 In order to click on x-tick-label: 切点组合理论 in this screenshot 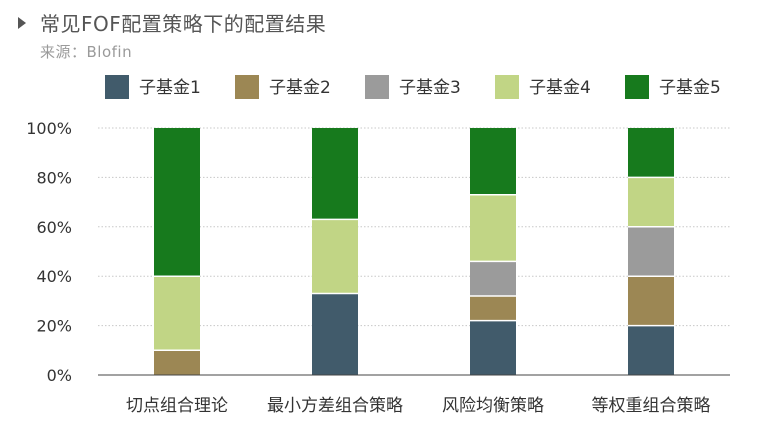, I will do `click(177, 406)`.